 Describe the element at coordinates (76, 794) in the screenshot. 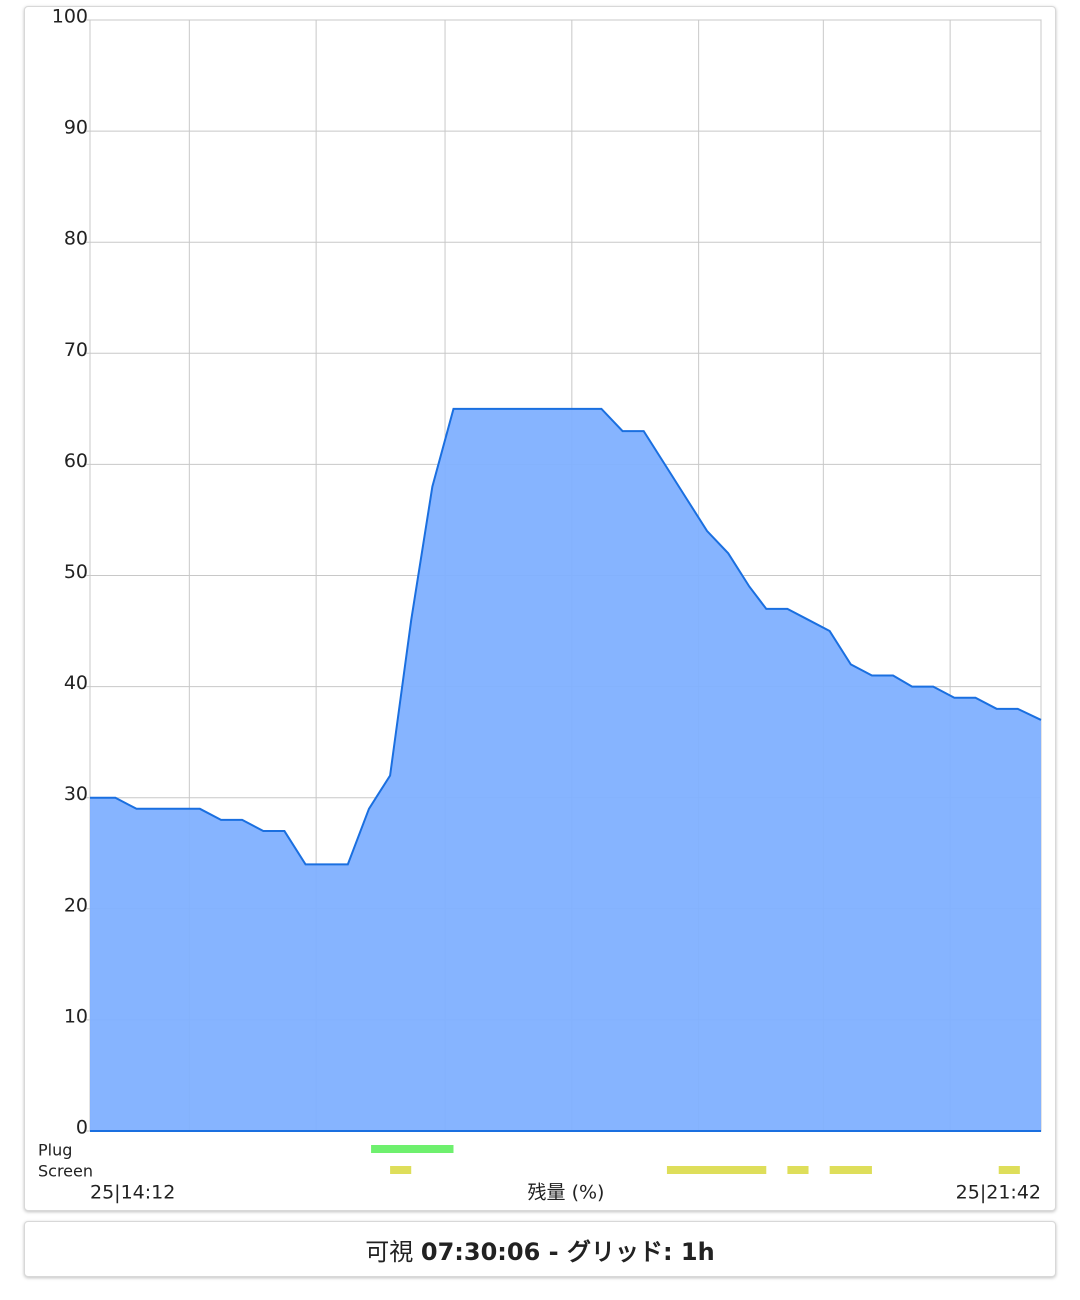

I see `y-tick-label: 30` at that location.